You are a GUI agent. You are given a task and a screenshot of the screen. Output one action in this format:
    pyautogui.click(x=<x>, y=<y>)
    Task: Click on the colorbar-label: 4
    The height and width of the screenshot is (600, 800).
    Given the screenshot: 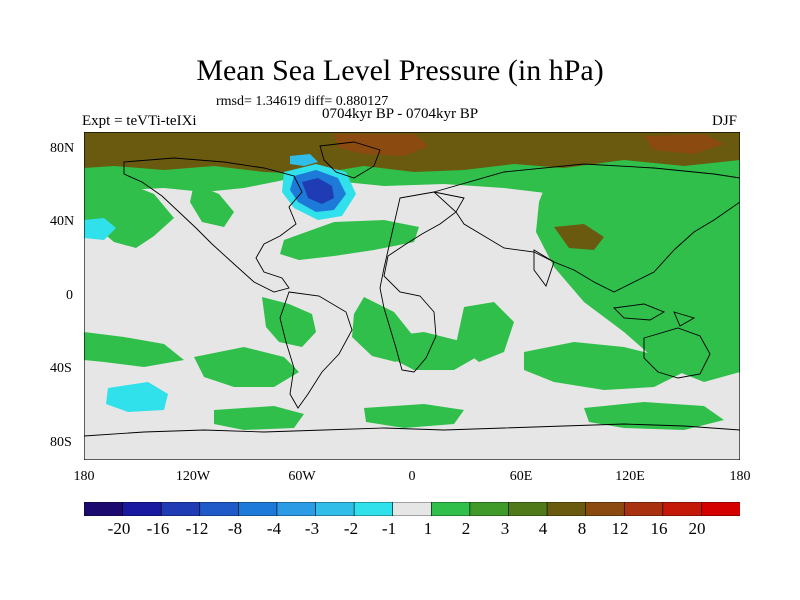 What is the action you would take?
    pyautogui.click(x=543, y=528)
    